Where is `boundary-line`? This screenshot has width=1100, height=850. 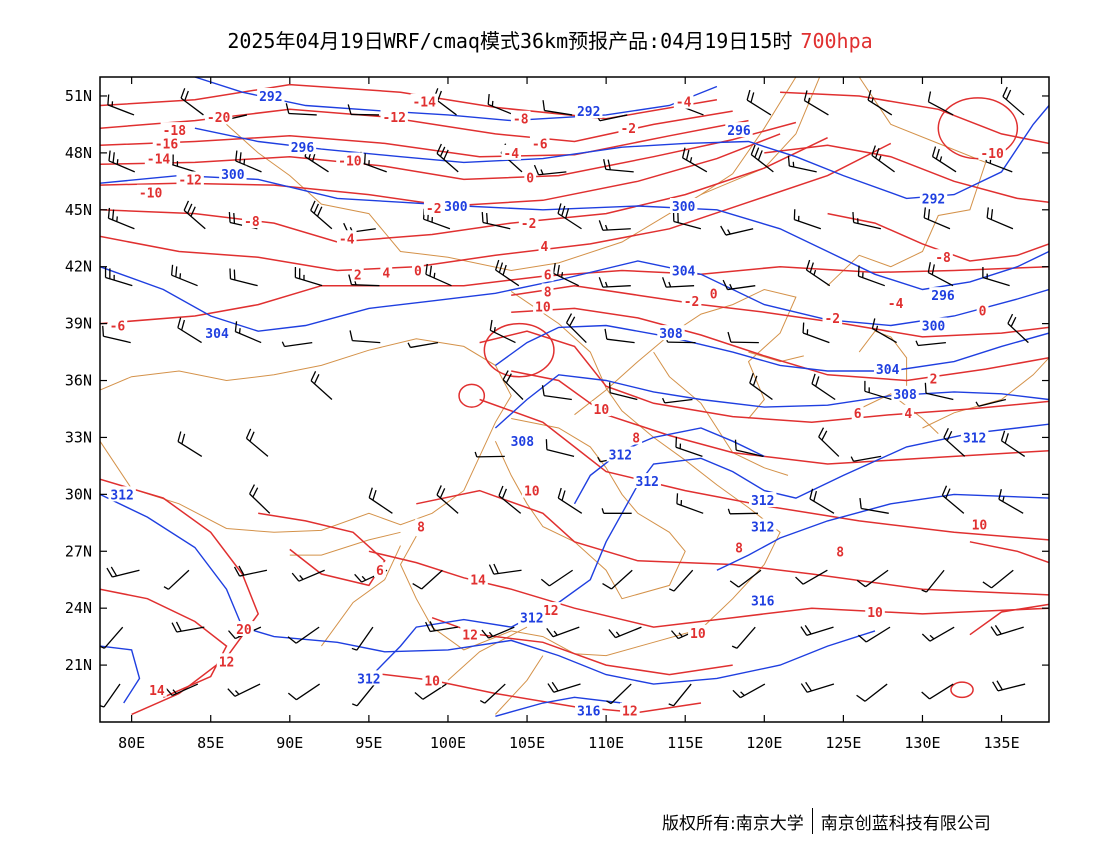
boundary-line is located at coordinates (883, 363).